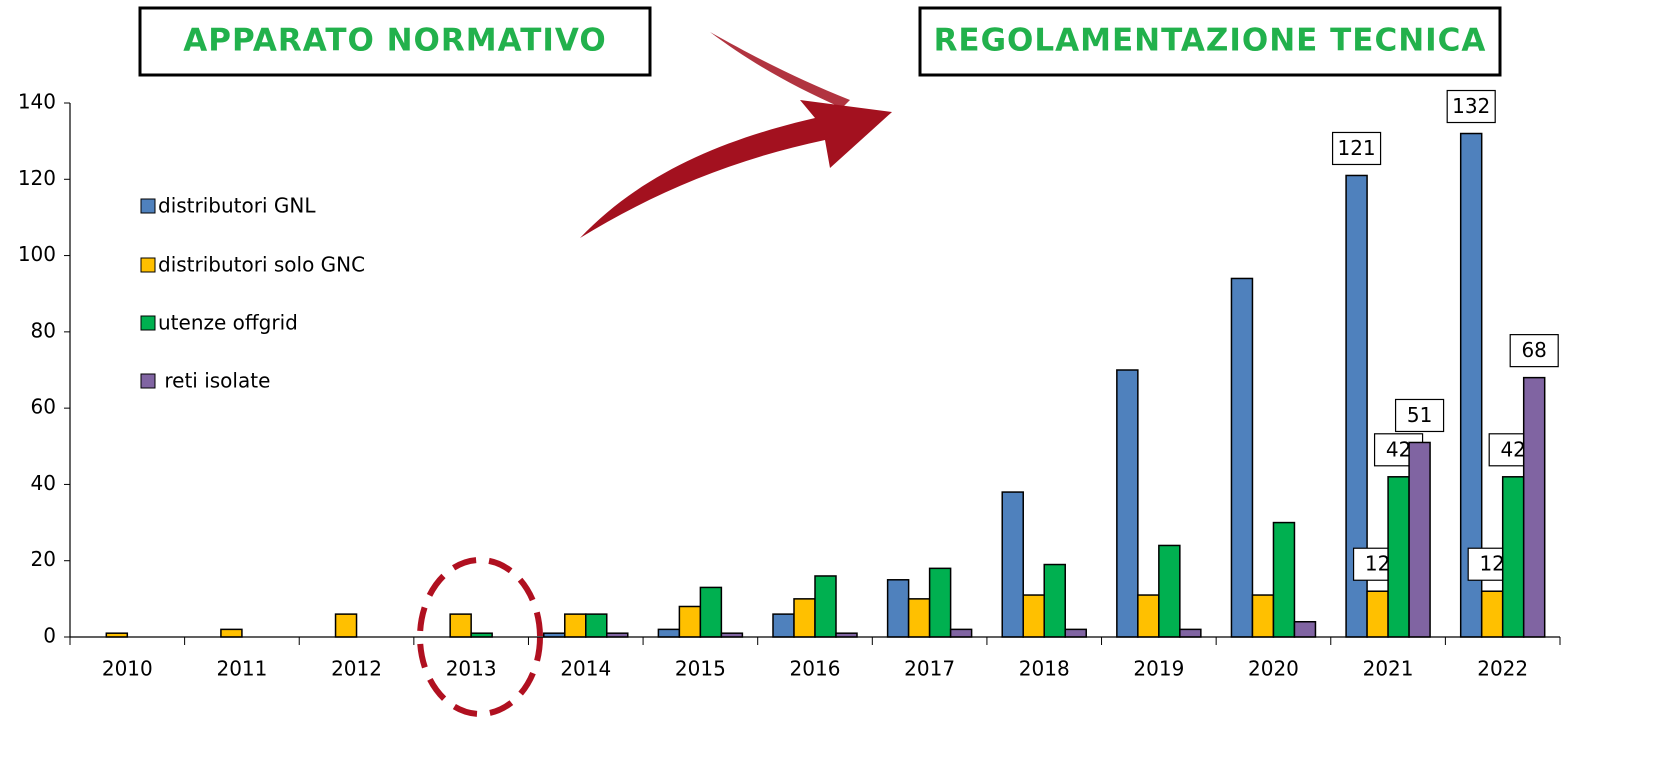 This screenshot has width=1680, height=771. Describe the element at coordinates (43, 559) in the screenshot. I see `y-tick-label: 20` at that location.